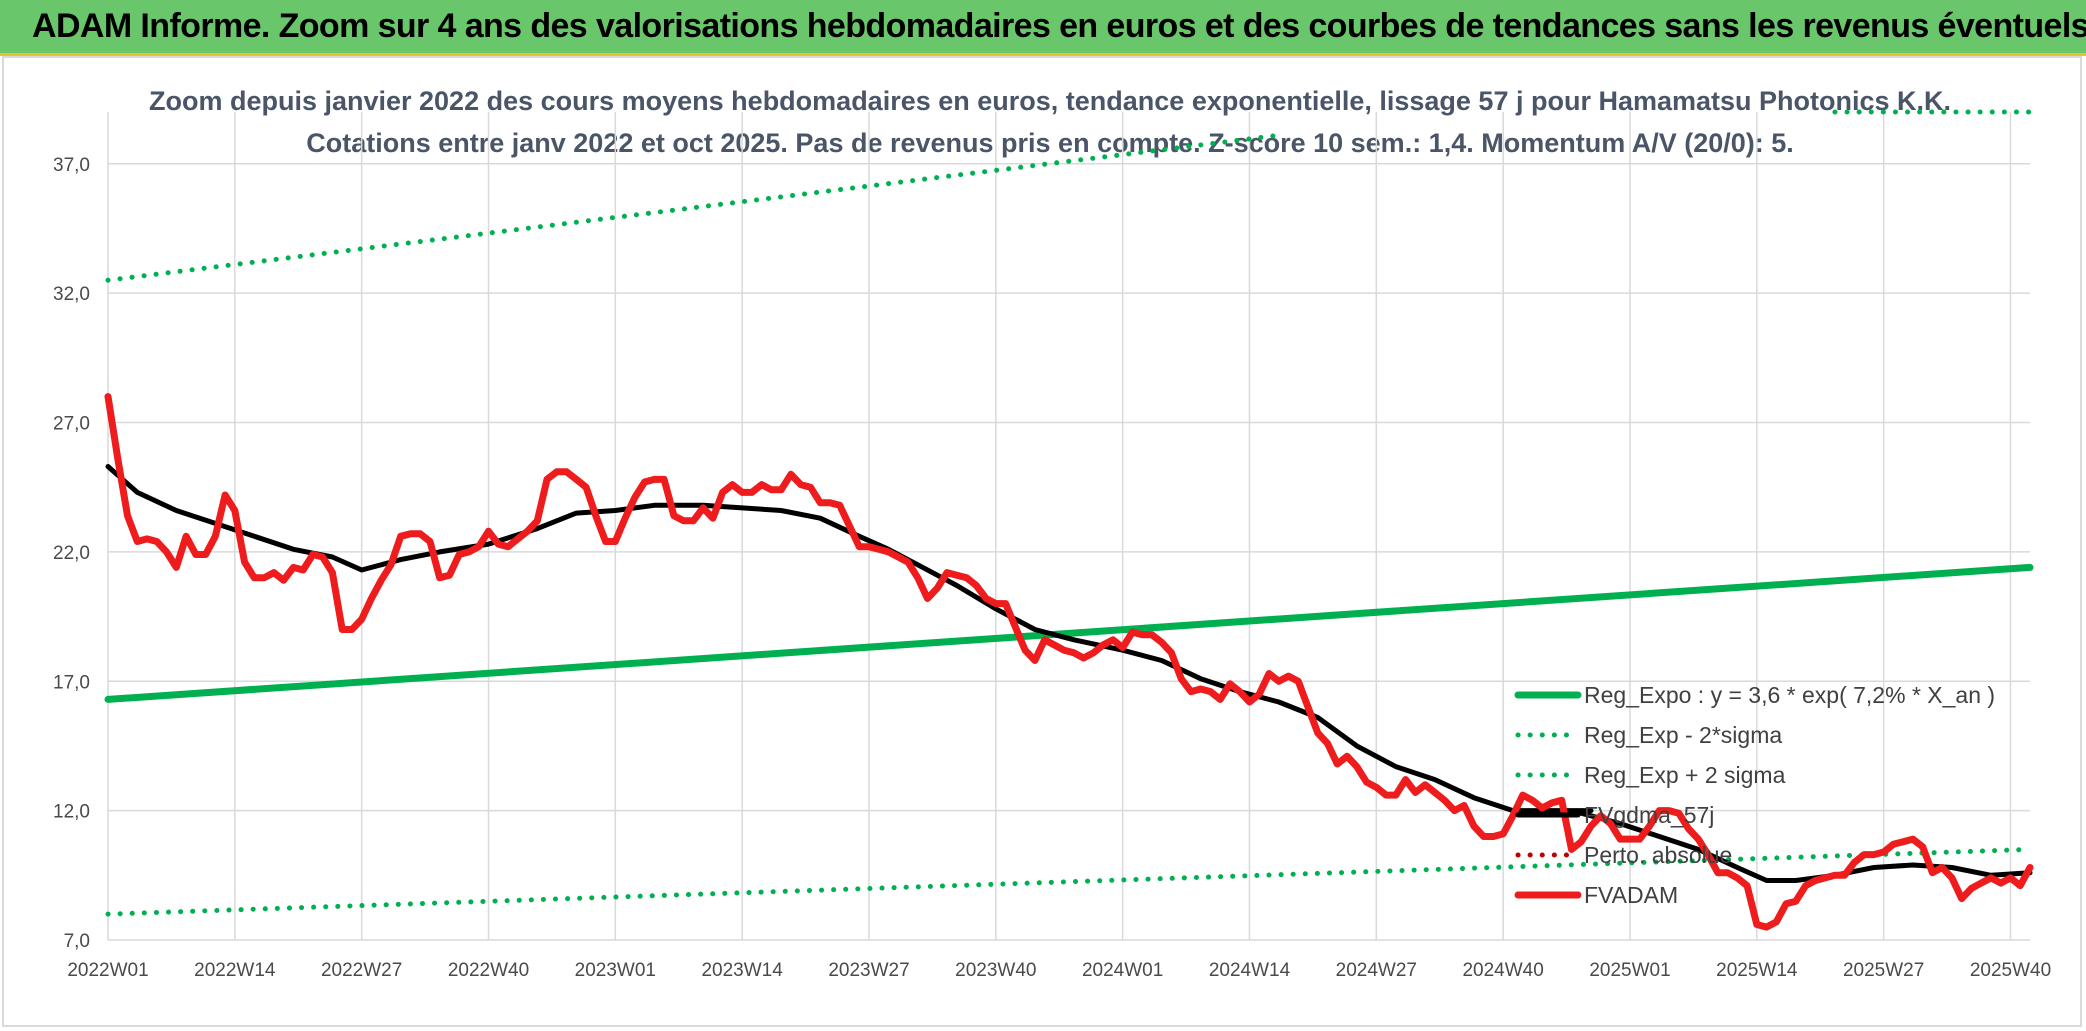 The height and width of the screenshot is (1031, 2086). What do you see at coordinates (71, 424) in the screenshot?
I see `y-tick-label: 27,0` at bounding box center [71, 424].